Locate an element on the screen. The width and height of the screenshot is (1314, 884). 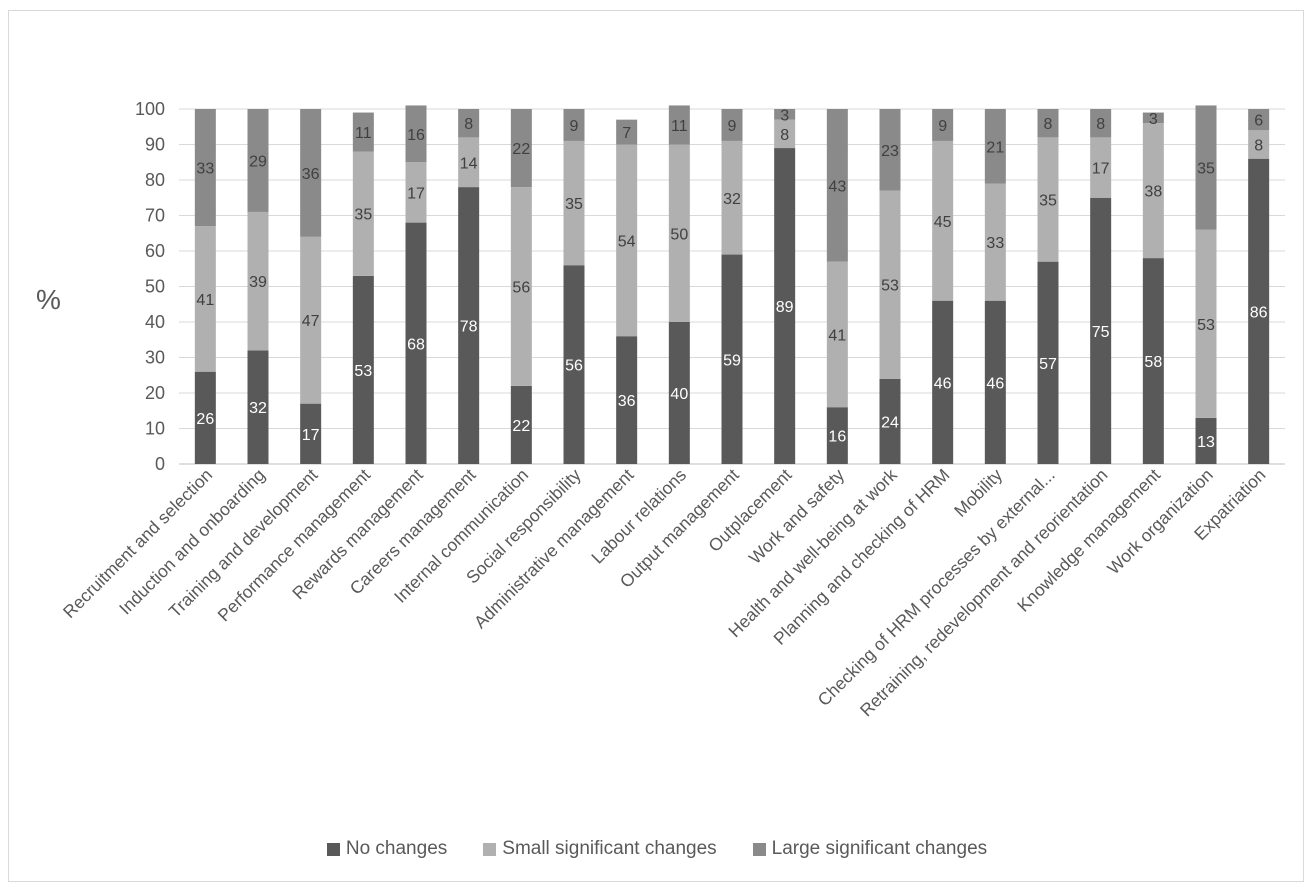
data-label: 26 is located at coordinates (205, 419).